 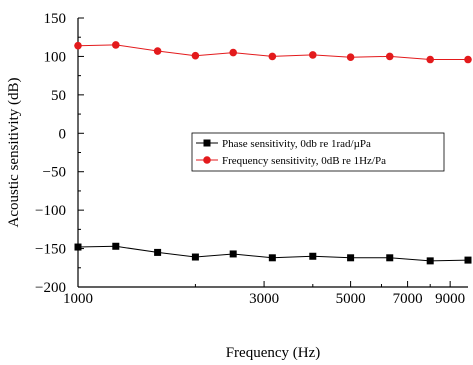 What do you see at coordinates (55, 19) in the screenshot?
I see `y-tick-label: 150` at bounding box center [55, 19].